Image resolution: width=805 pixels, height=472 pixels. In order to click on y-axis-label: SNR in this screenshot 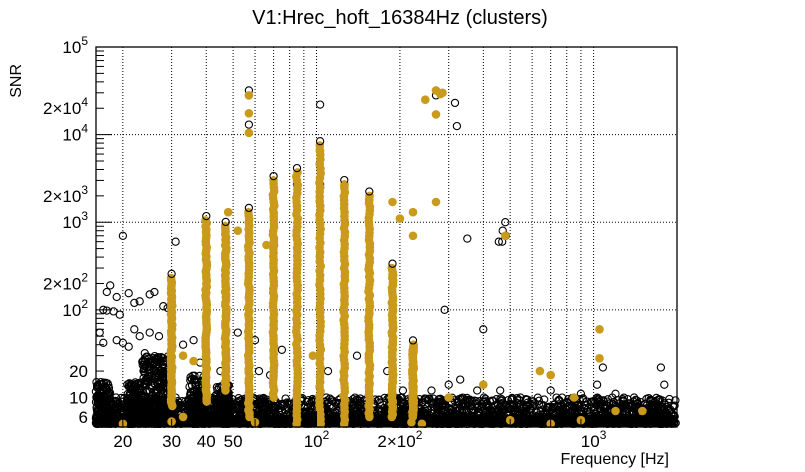, I will do `click(16, 81)`.